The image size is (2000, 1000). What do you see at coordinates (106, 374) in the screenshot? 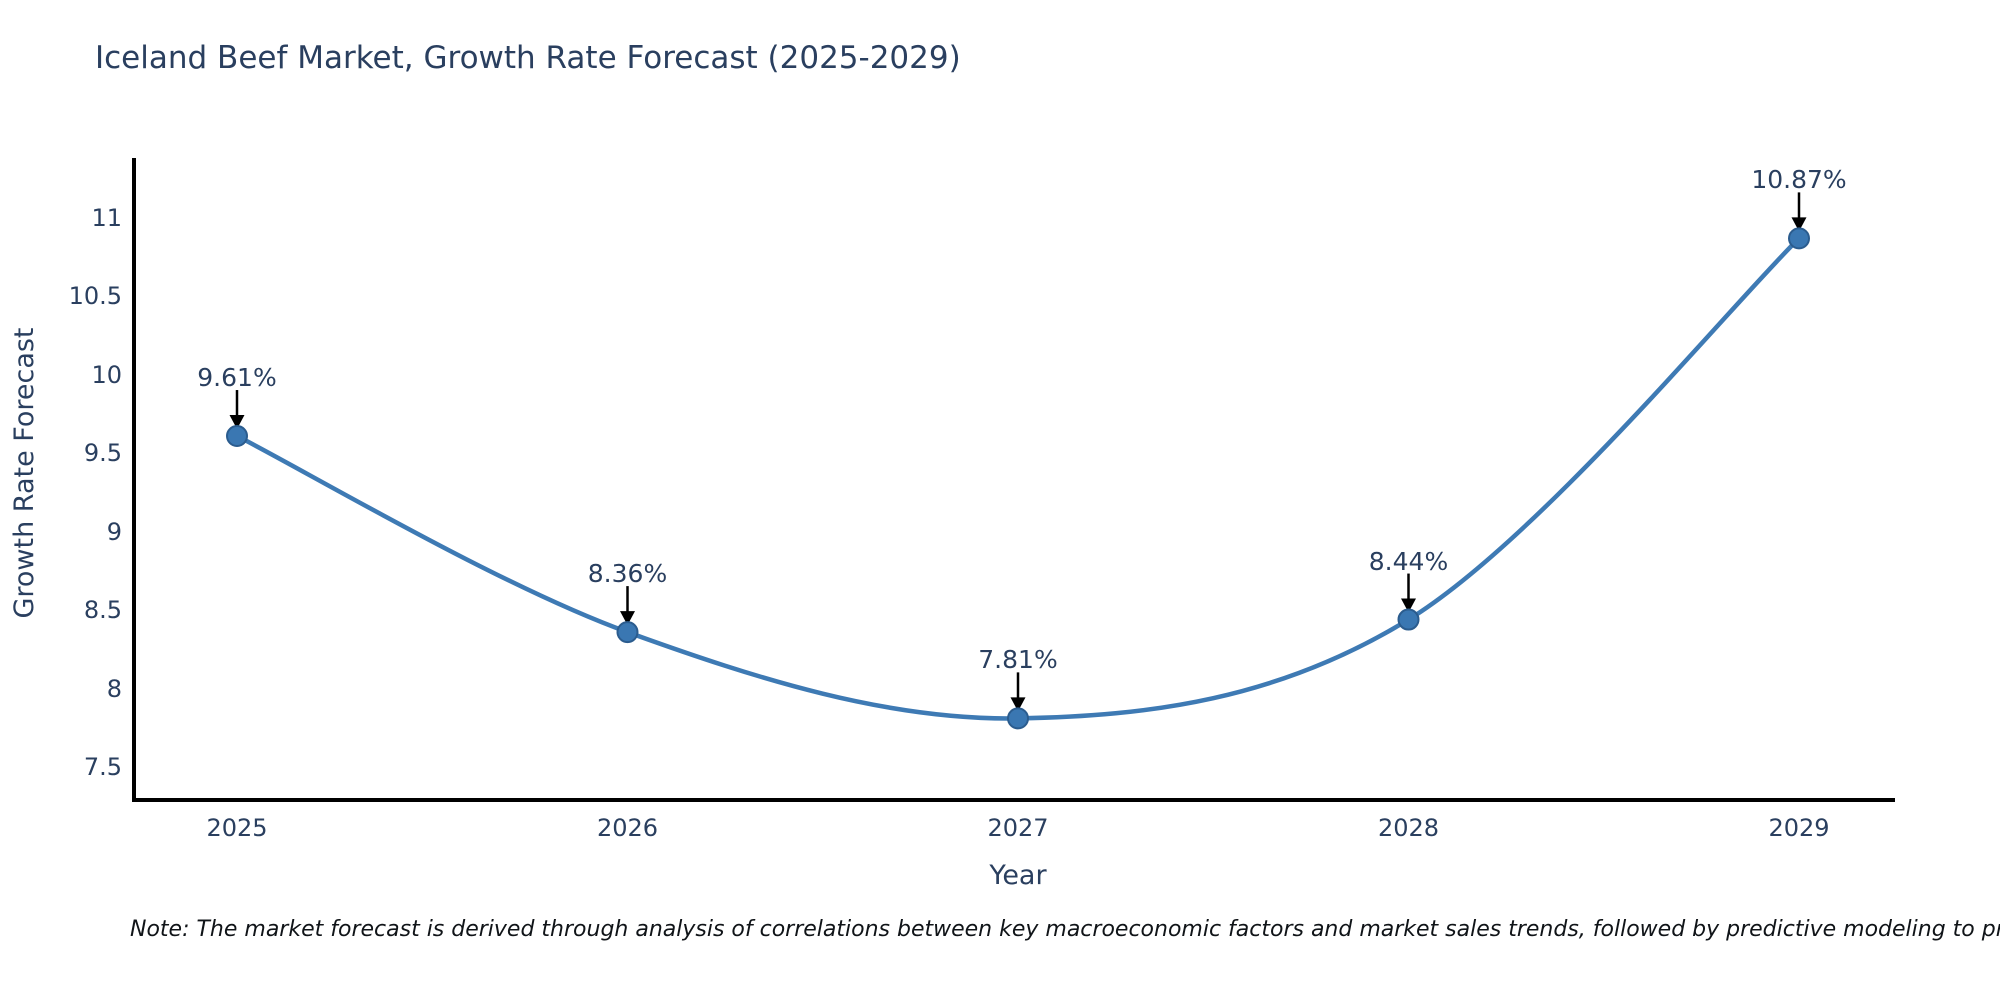
I see `y-tick-label: 10` at bounding box center [106, 374].